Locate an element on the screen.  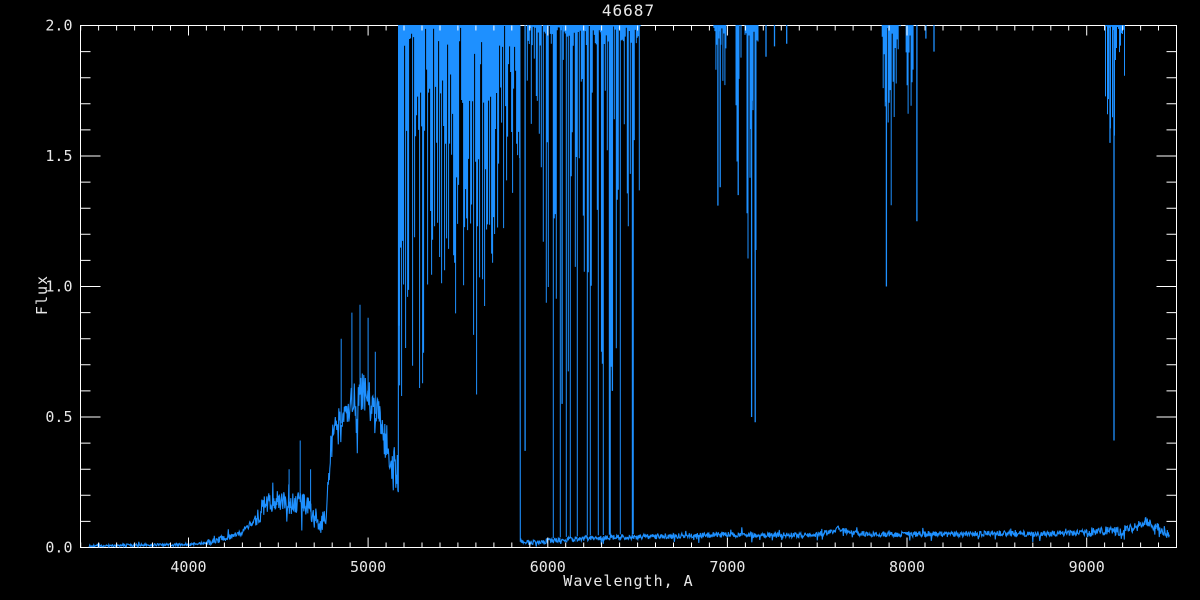
y-tick-label: 0.0 is located at coordinates (58, 548).